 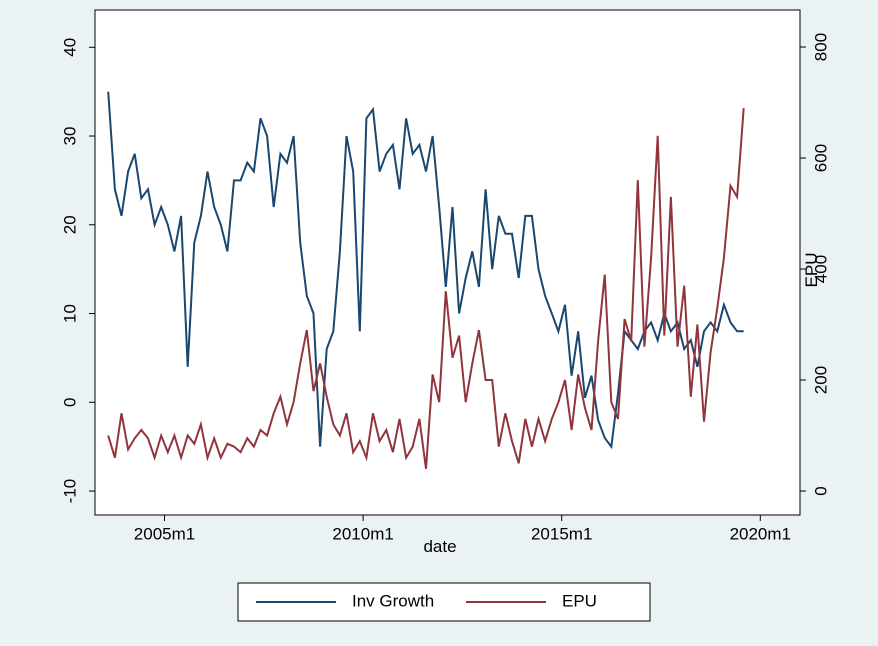 What do you see at coordinates (69, 47) in the screenshot?
I see `y-tick-label: 40` at bounding box center [69, 47].